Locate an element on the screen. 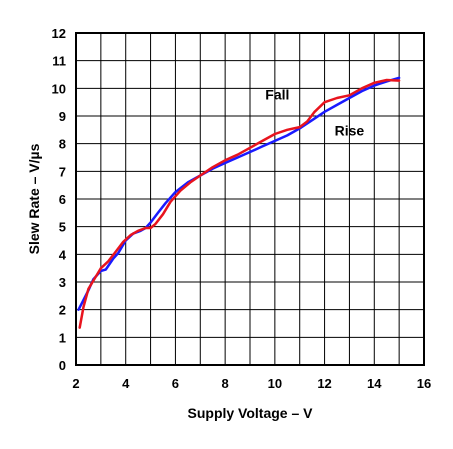  x-tick-label: 14 is located at coordinates (374, 383).